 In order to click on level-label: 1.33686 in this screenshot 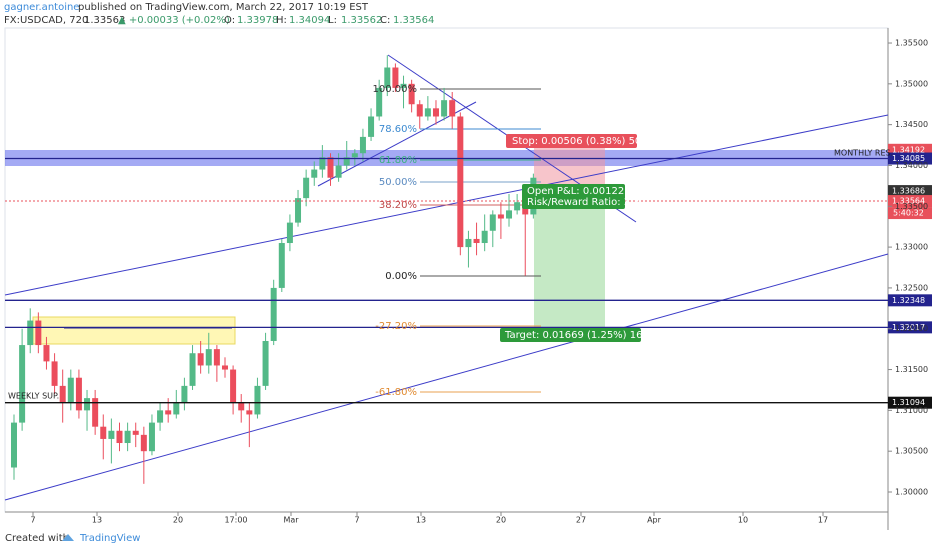, I will do `click(908, 191)`.